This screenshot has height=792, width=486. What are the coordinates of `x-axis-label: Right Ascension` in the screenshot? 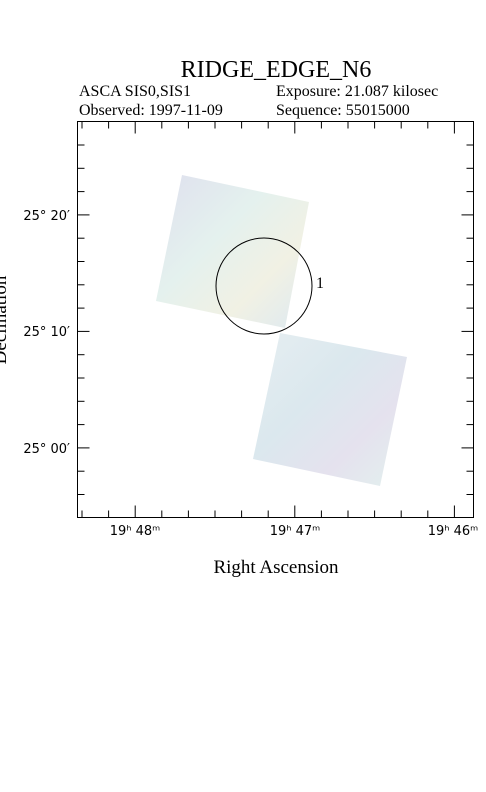 It's located at (276, 567).